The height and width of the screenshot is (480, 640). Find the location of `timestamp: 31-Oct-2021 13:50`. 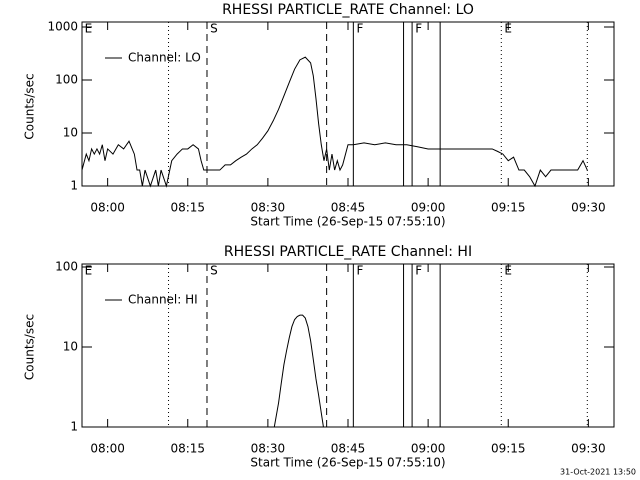

timestamp: 31-Oct-2021 13:50 is located at coordinates (598, 472).